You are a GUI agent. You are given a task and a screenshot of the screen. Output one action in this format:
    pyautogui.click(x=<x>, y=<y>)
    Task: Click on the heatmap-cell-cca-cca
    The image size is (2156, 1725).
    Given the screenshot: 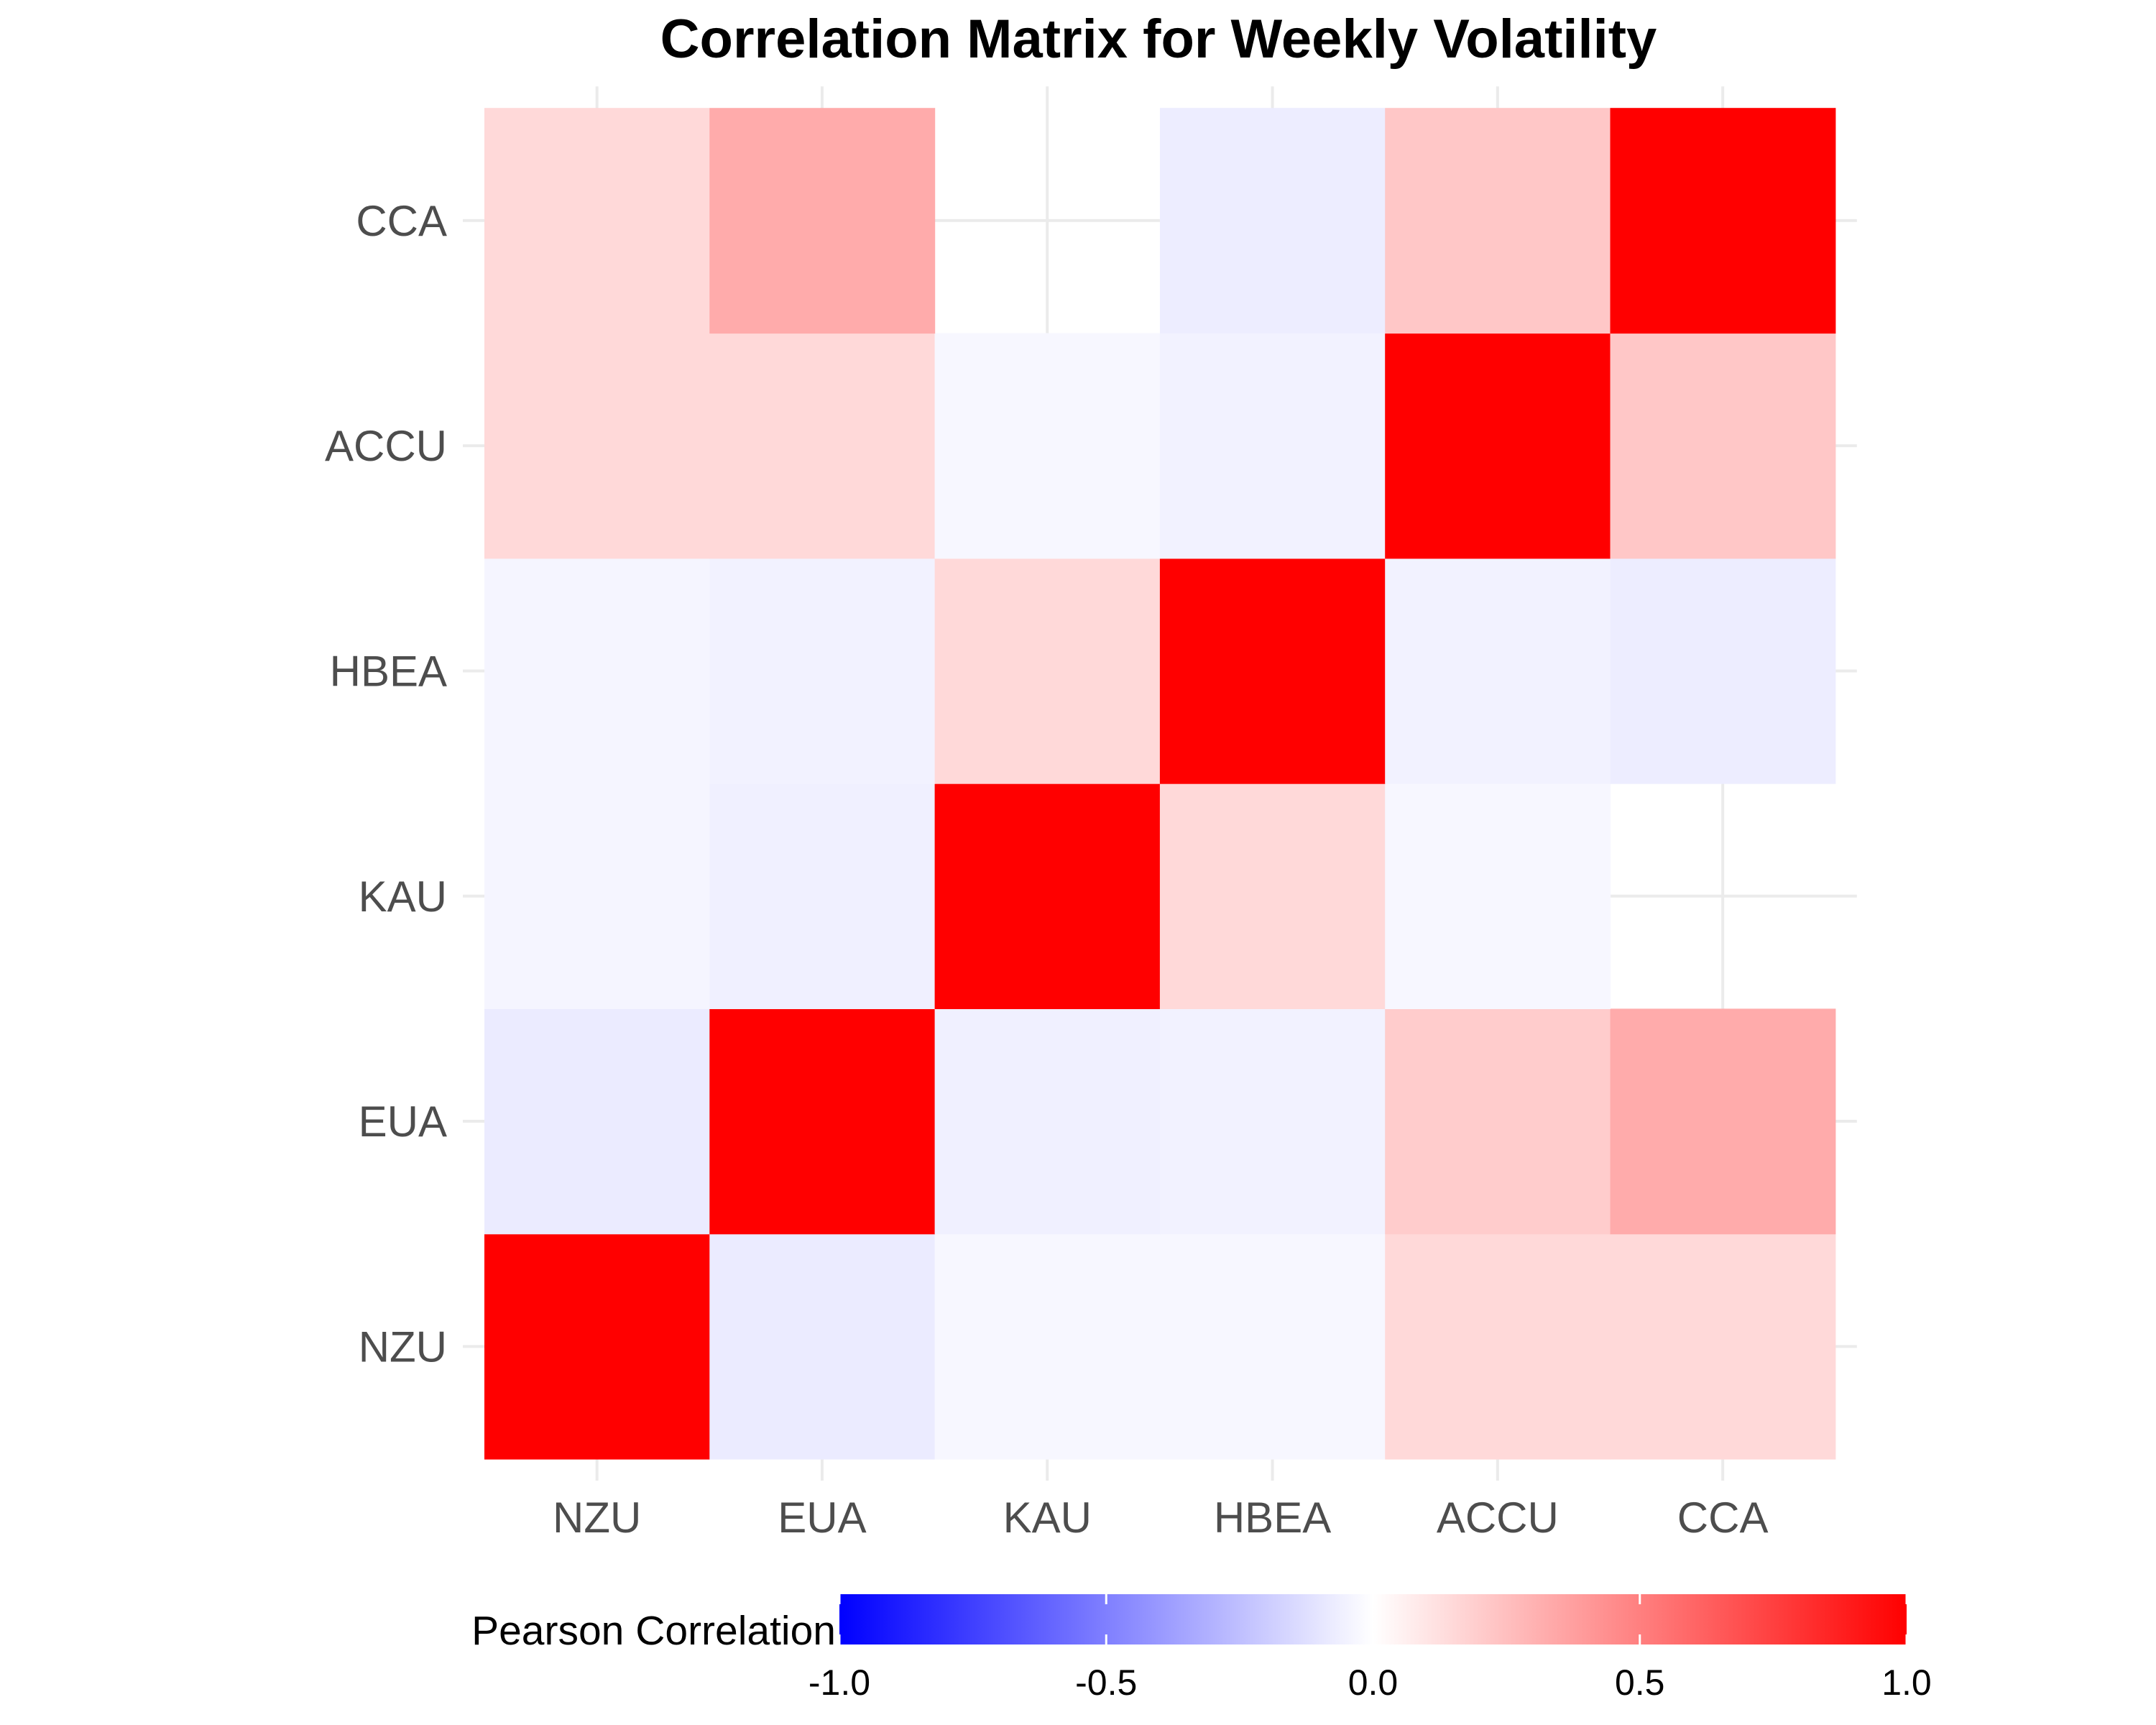 What is the action you would take?
    pyautogui.click(x=1723, y=221)
    